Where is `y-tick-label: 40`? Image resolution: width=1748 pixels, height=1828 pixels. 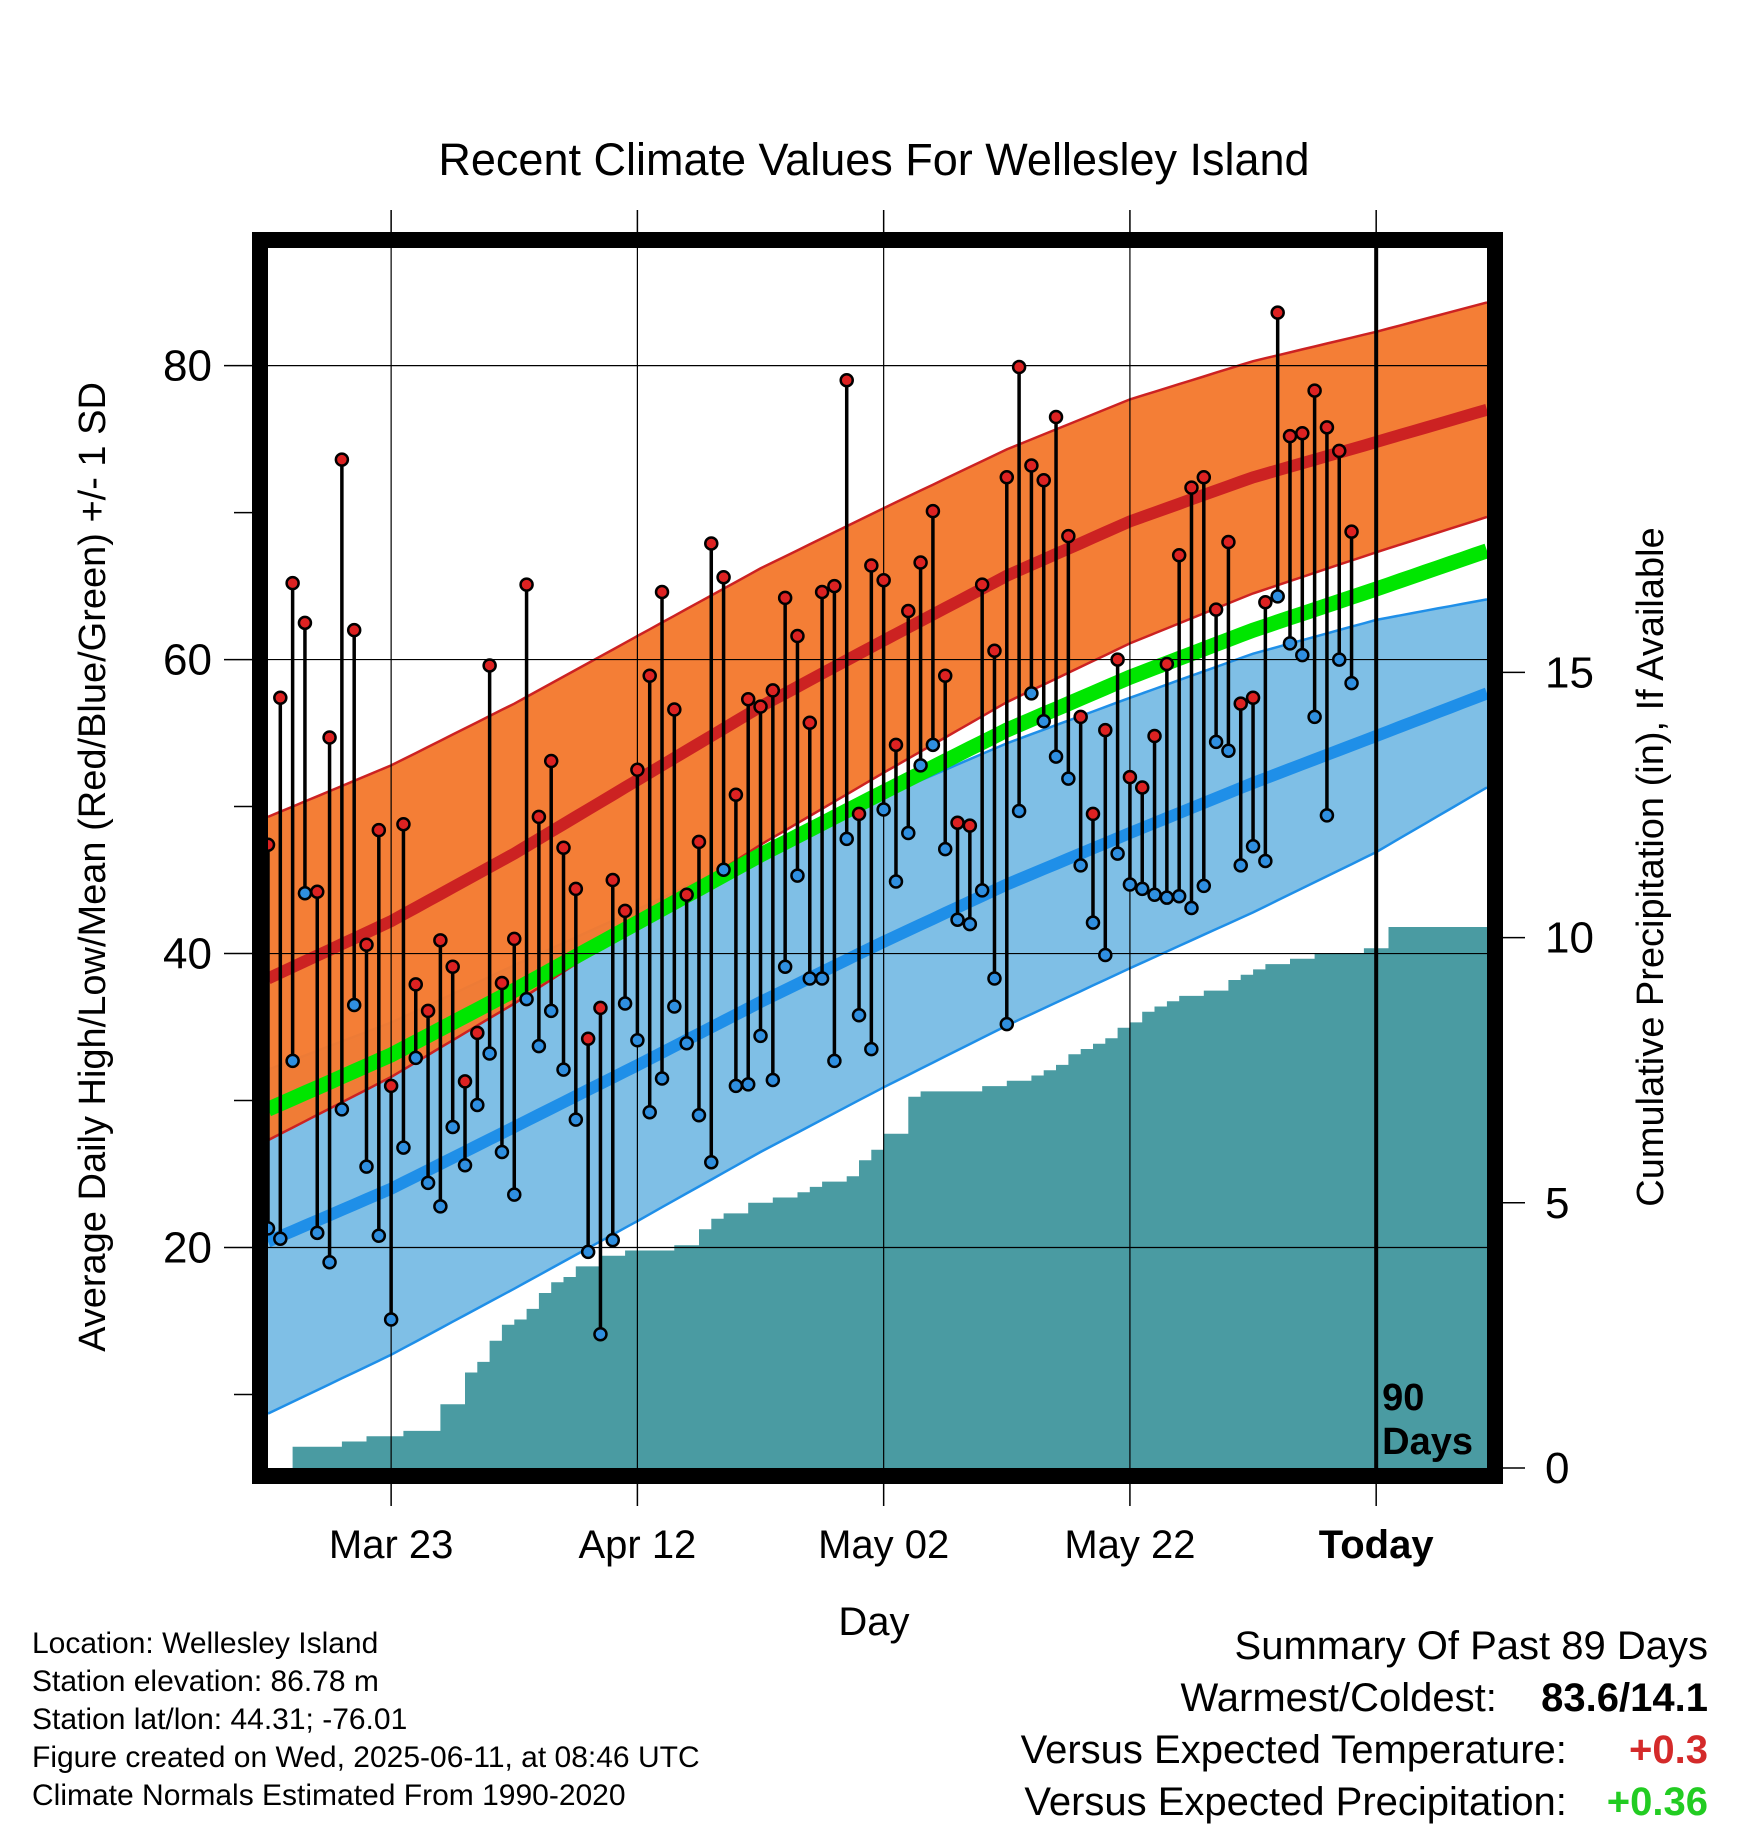
y-tick-label: 40 is located at coordinates (187, 954).